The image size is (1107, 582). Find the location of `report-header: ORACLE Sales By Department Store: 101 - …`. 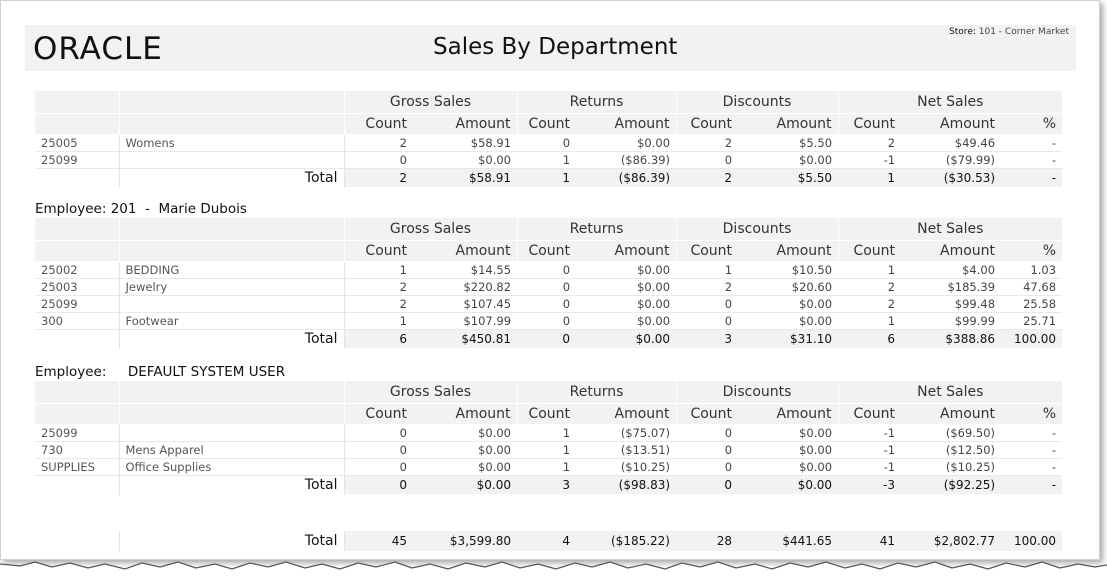

report-header: ORACLE Sales By Department Store: 101 - … is located at coordinates (550, 48).